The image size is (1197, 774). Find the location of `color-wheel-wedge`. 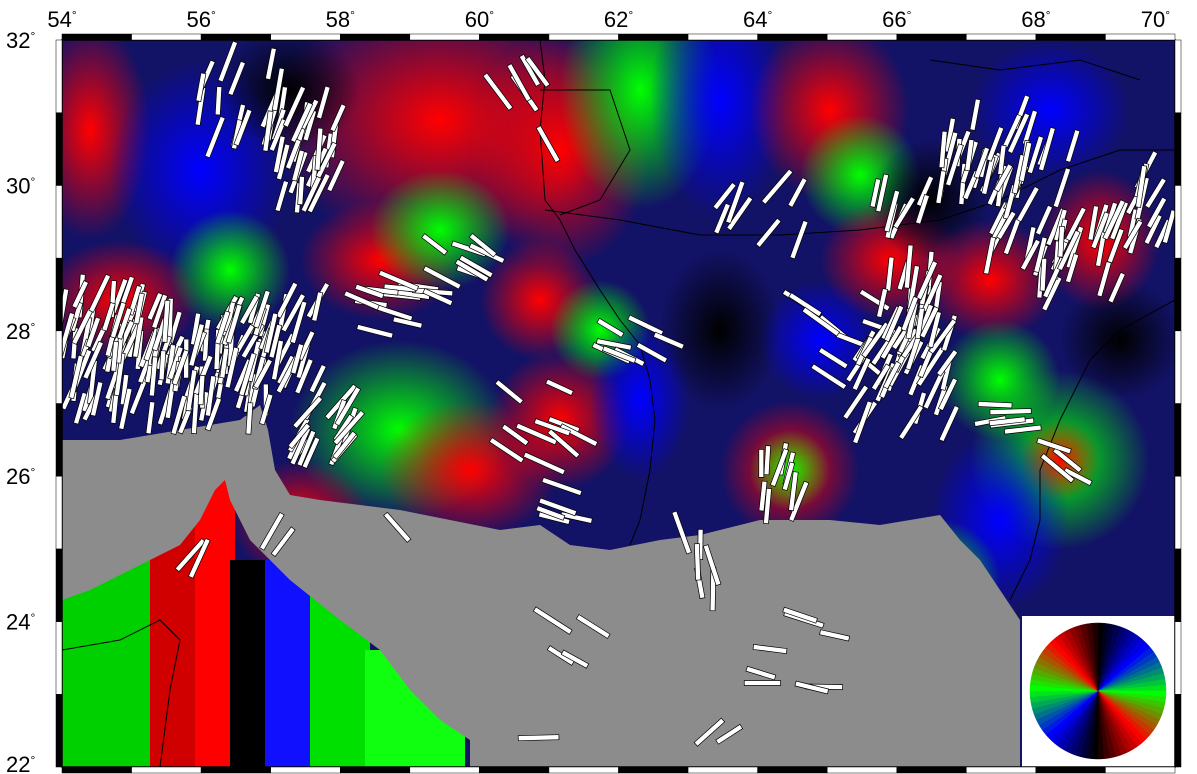

color-wheel-wedge is located at coordinates (1095, 657).